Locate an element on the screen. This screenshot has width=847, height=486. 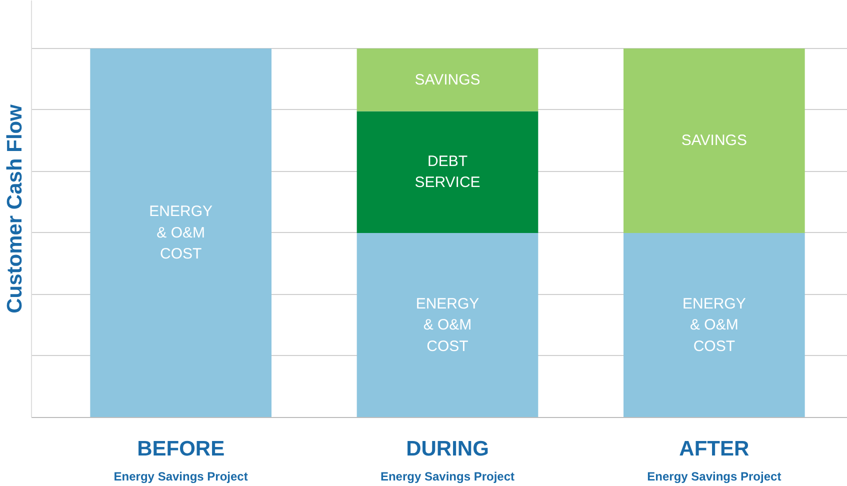
category-label: BEFORE Energy Savings Project is located at coordinates (181, 461).